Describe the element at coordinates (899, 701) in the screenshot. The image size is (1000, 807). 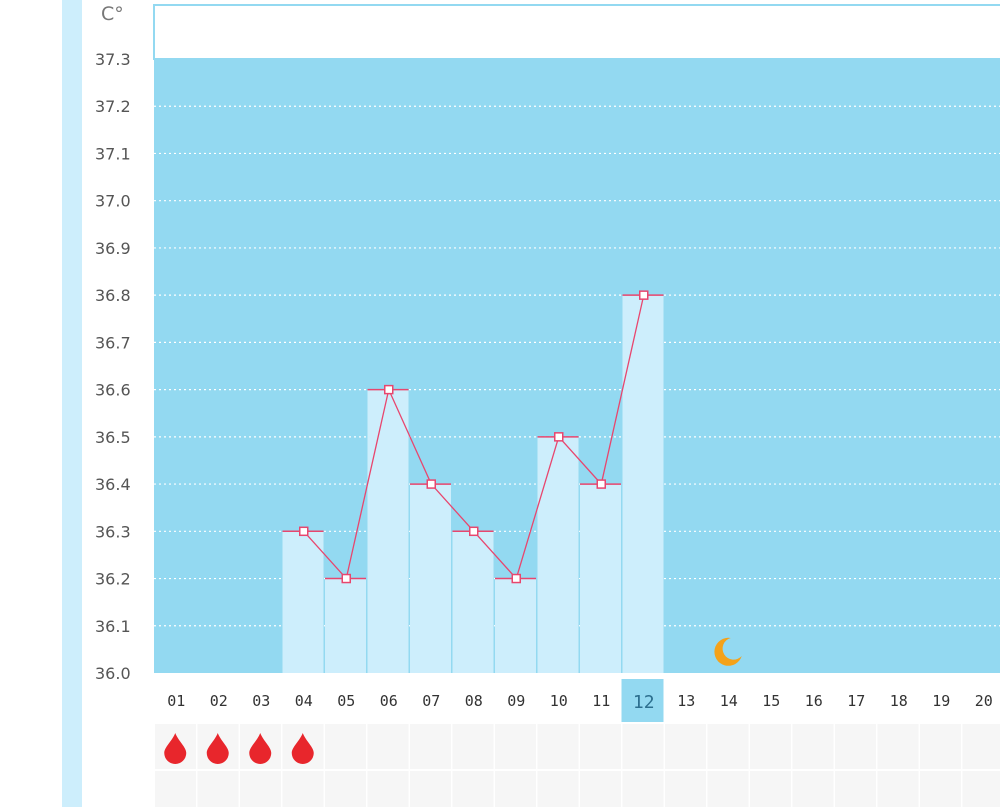
I see `x-tick-day-18: 18` at that location.